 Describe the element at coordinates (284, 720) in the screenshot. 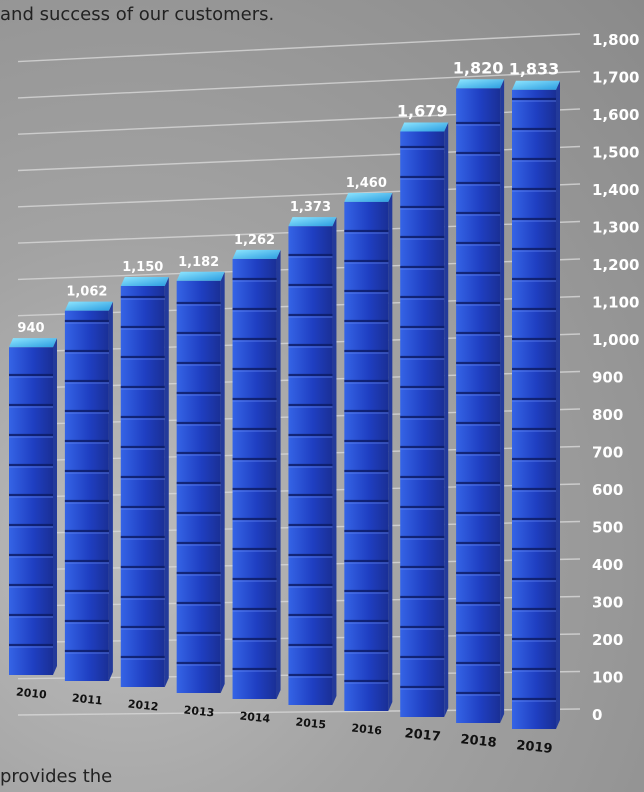

I see `category-labels: 2010 2011 2012 2013 2014 2015 2016 2017 2018 2019` at that location.